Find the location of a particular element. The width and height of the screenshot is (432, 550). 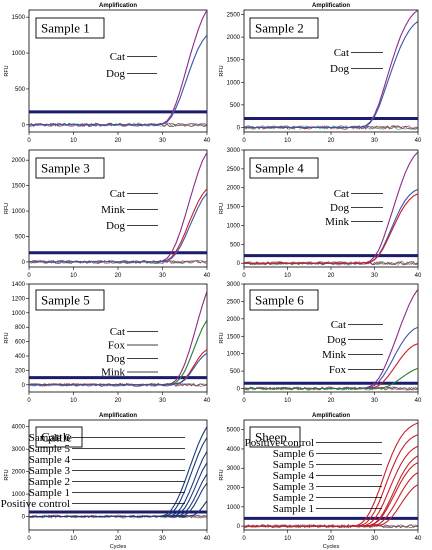

y-tick-label: 1200 is located at coordinates (19, 299).